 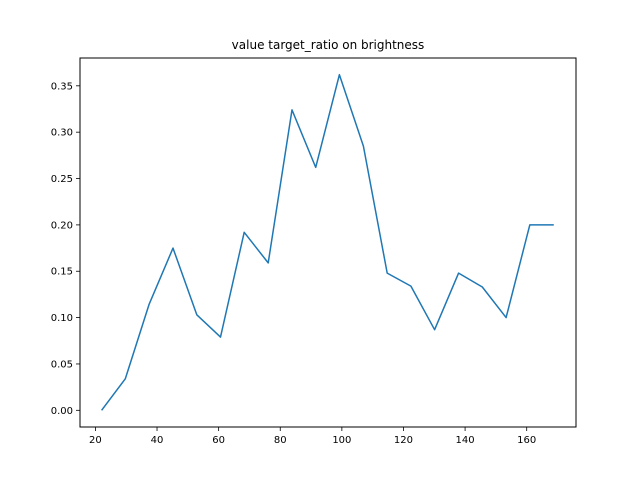 I want to click on x-tick-label: 120, so click(x=403, y=440).